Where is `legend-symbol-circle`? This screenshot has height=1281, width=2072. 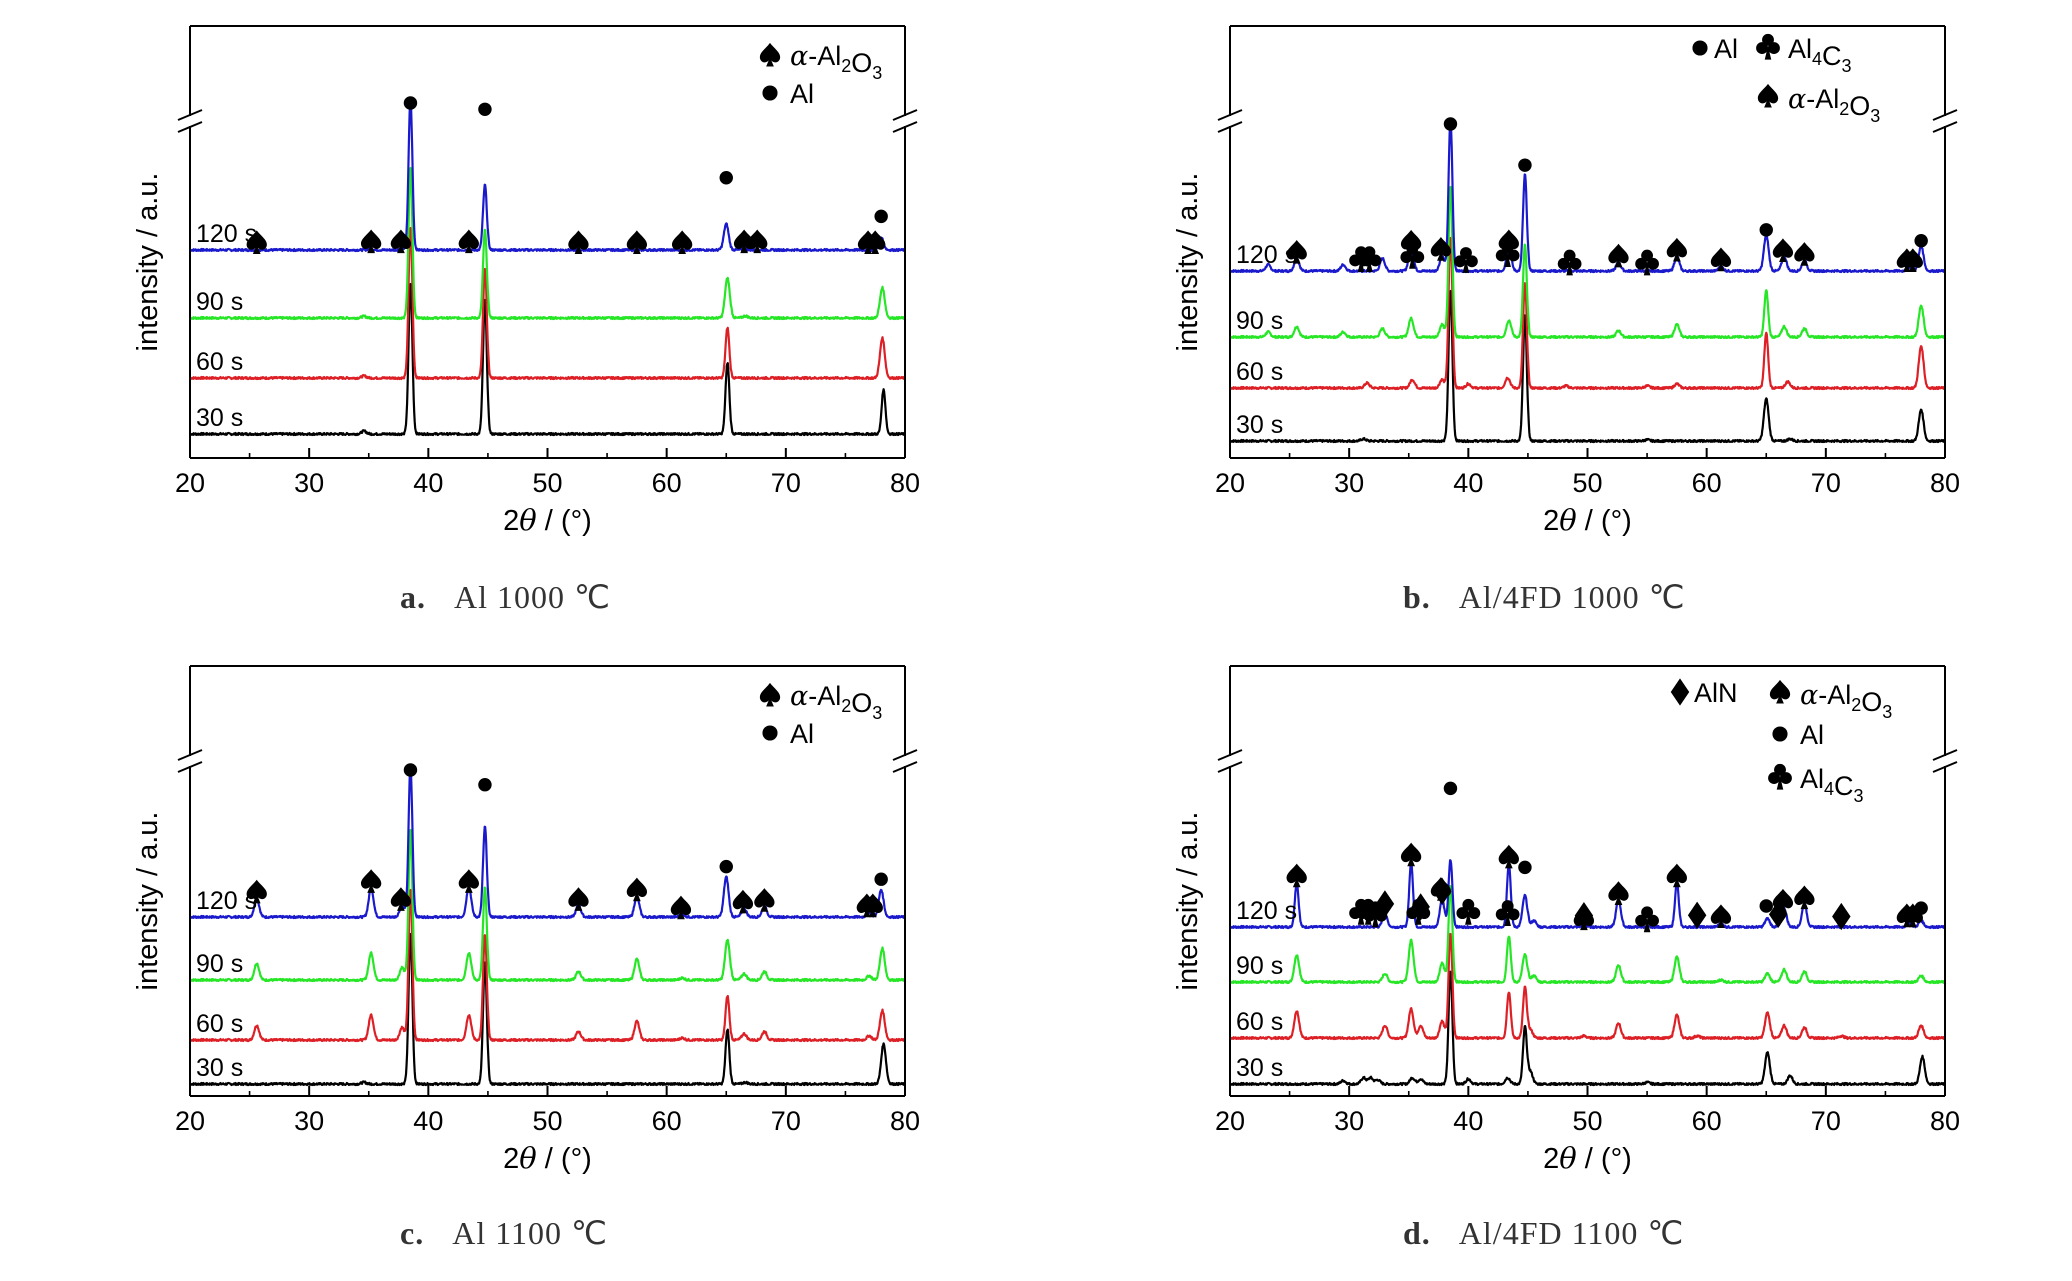
legend-symbol-circle is located at coordinates (1700, 48).